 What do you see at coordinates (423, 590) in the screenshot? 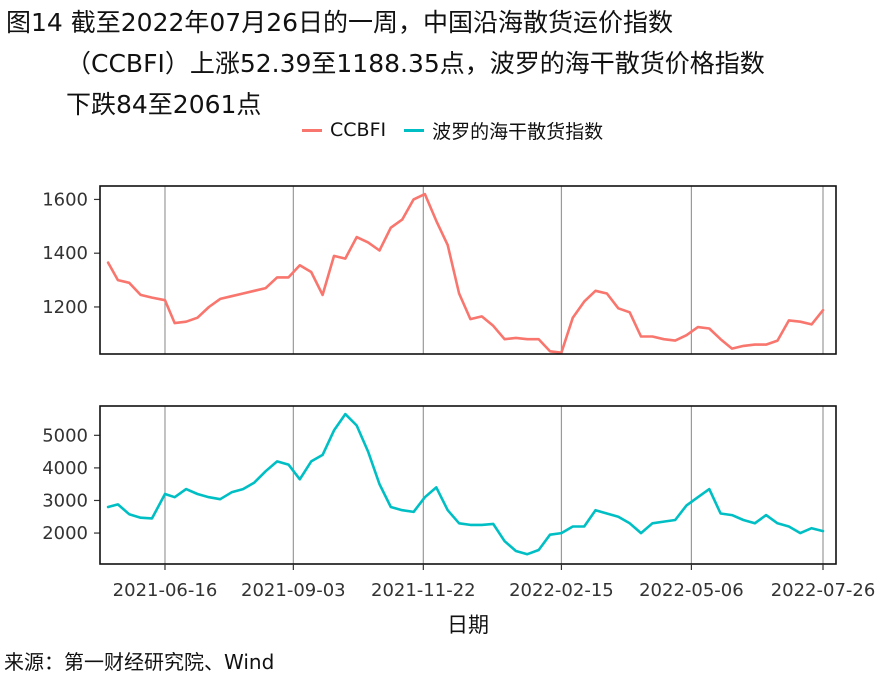
I see `x-tick-label-3: 2021-11-22` at bounding box center [423, 590].